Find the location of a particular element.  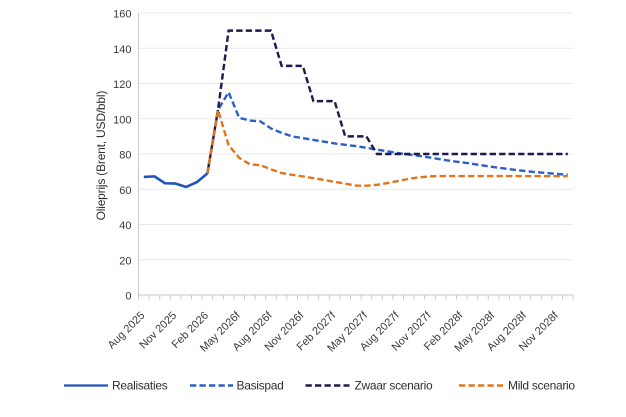

svg-text: Basispad is located at coordinates (260, 386).